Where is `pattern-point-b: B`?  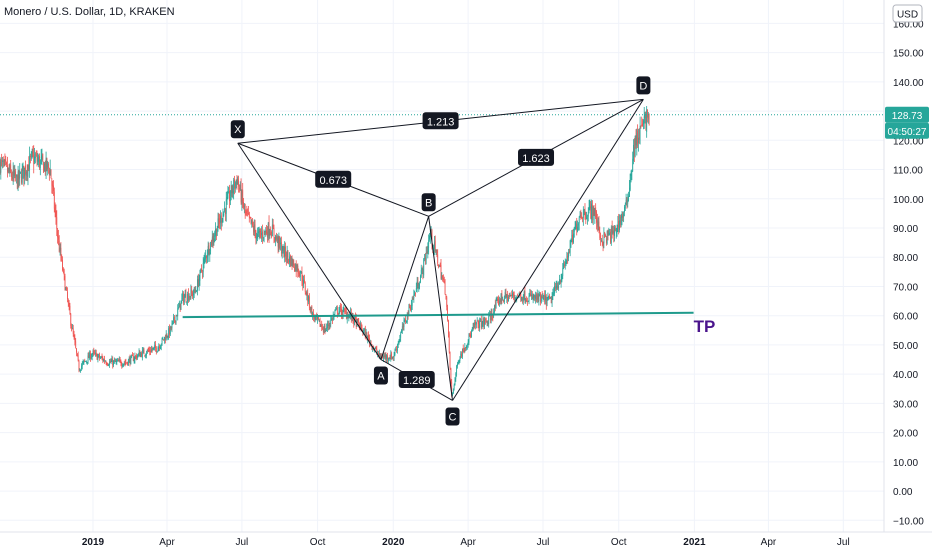 pattern-point-b: B is located at coordinates (428, 202).